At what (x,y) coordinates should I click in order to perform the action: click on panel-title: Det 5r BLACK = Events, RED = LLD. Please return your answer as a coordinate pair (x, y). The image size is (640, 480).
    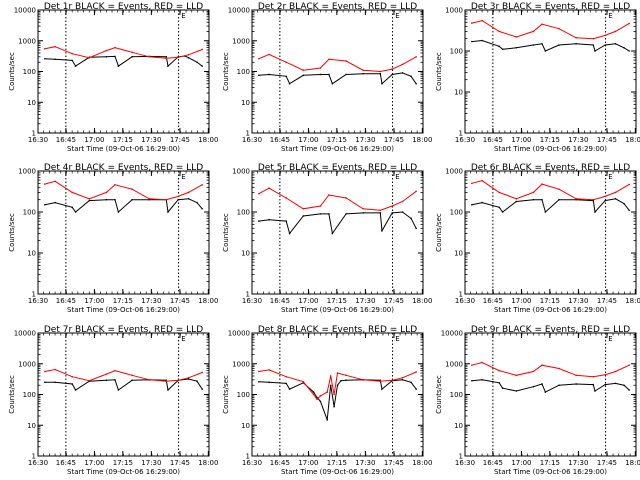
    Looking at the image, I should click on (337, 168).